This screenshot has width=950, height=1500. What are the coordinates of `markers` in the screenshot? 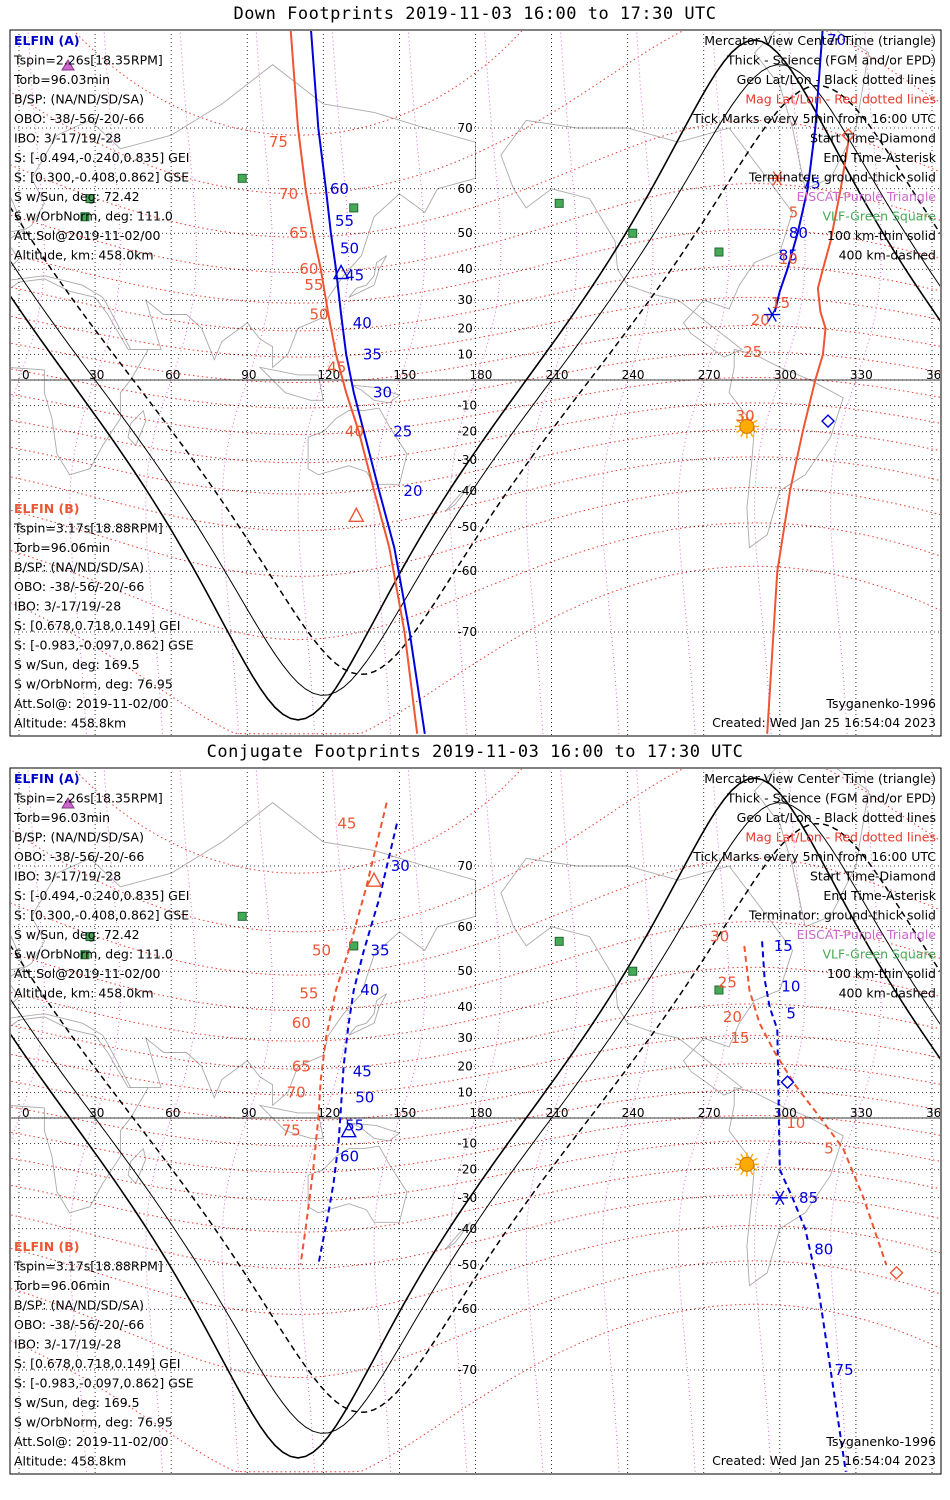 It's located at (594, 325).